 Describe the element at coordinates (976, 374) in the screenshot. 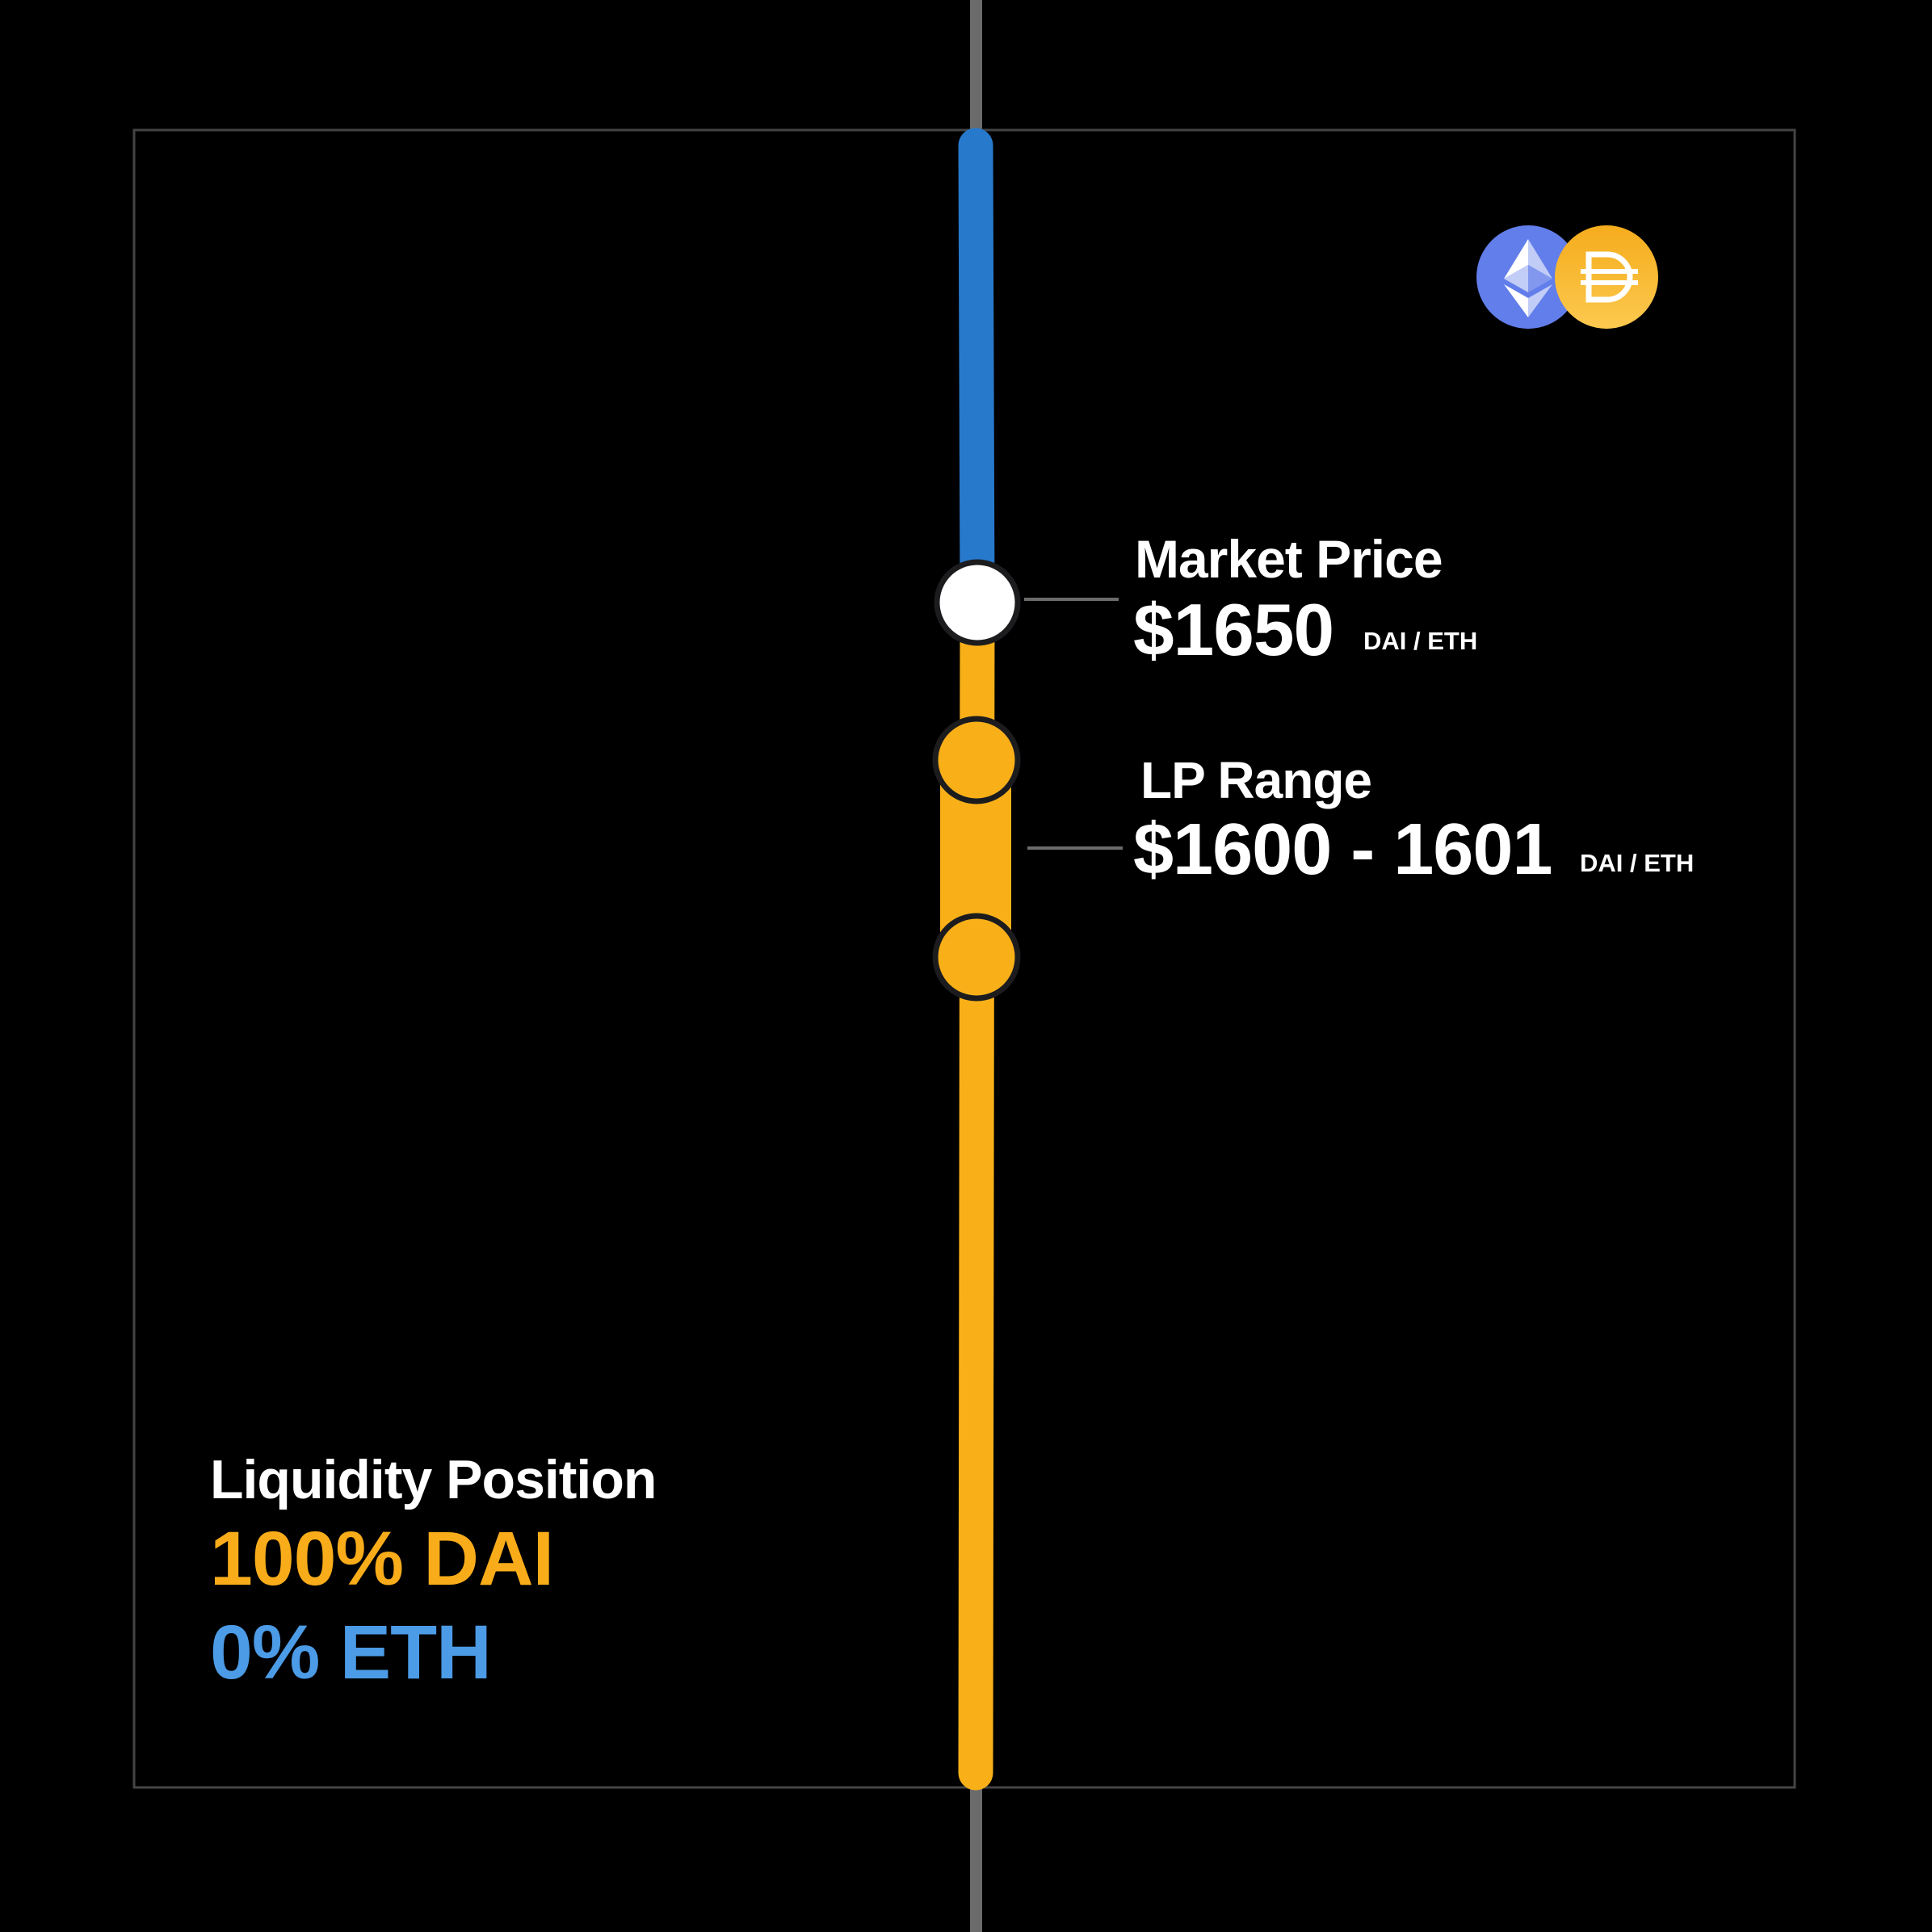

I see `eth-range-bar` at that location.